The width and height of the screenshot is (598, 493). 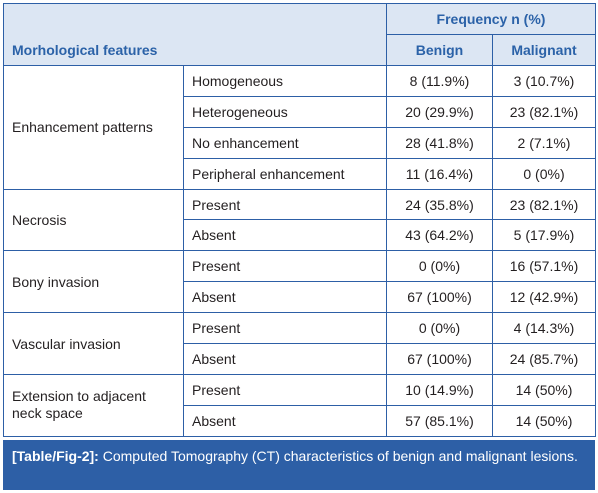 I want to click on features-header: Morhological features, so click(x=195, y=34).